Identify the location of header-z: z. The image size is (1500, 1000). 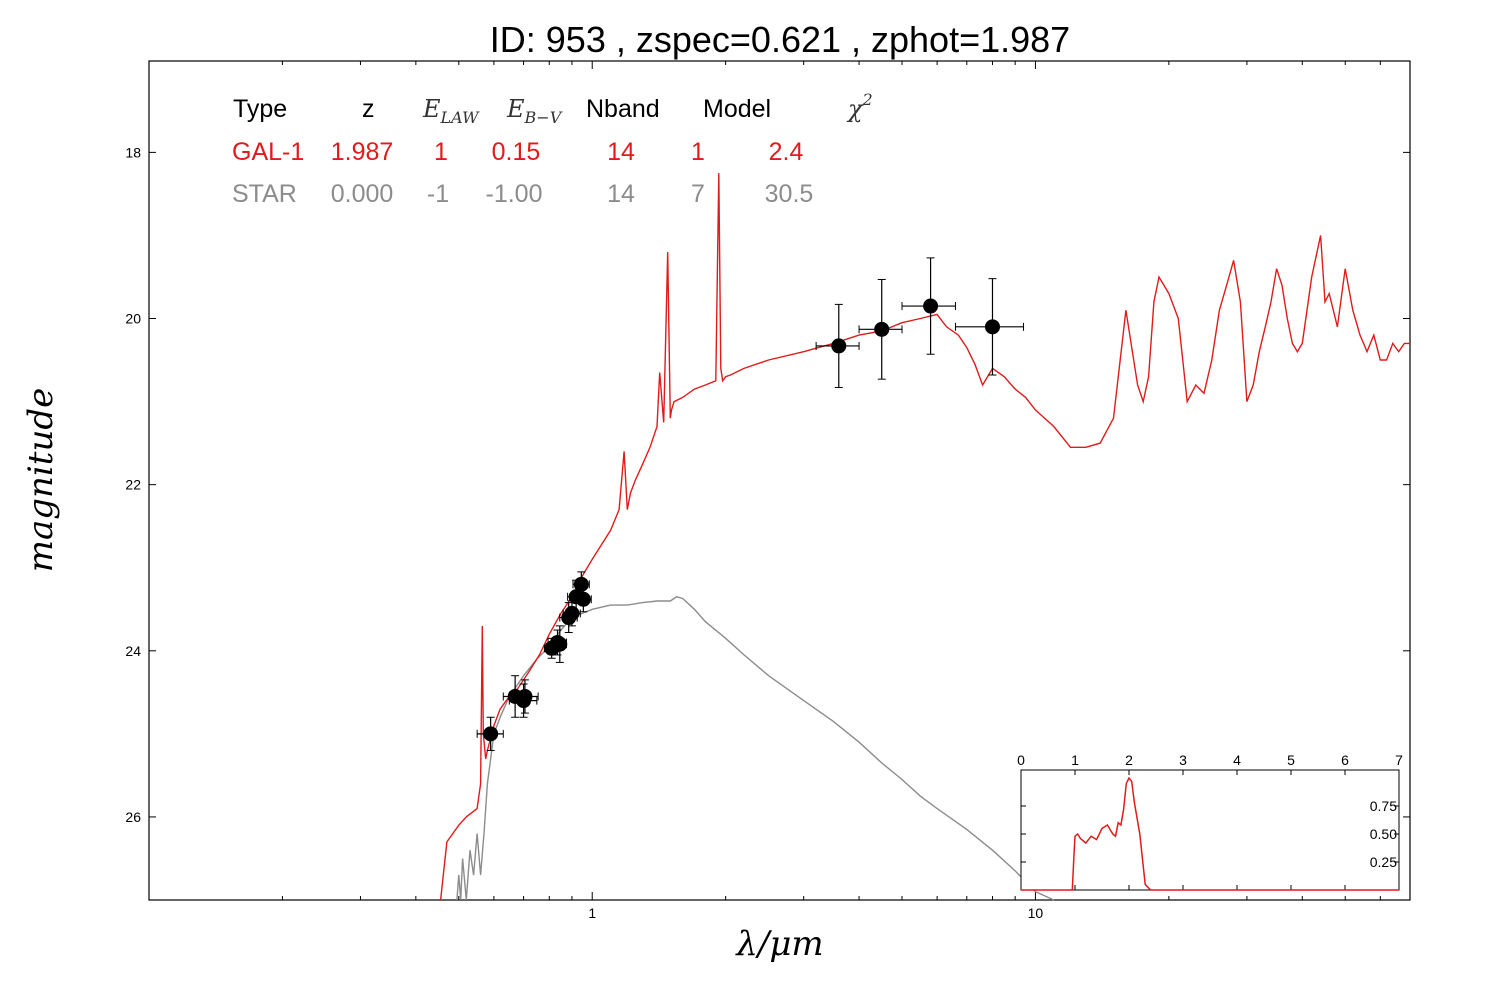
(368, 109).